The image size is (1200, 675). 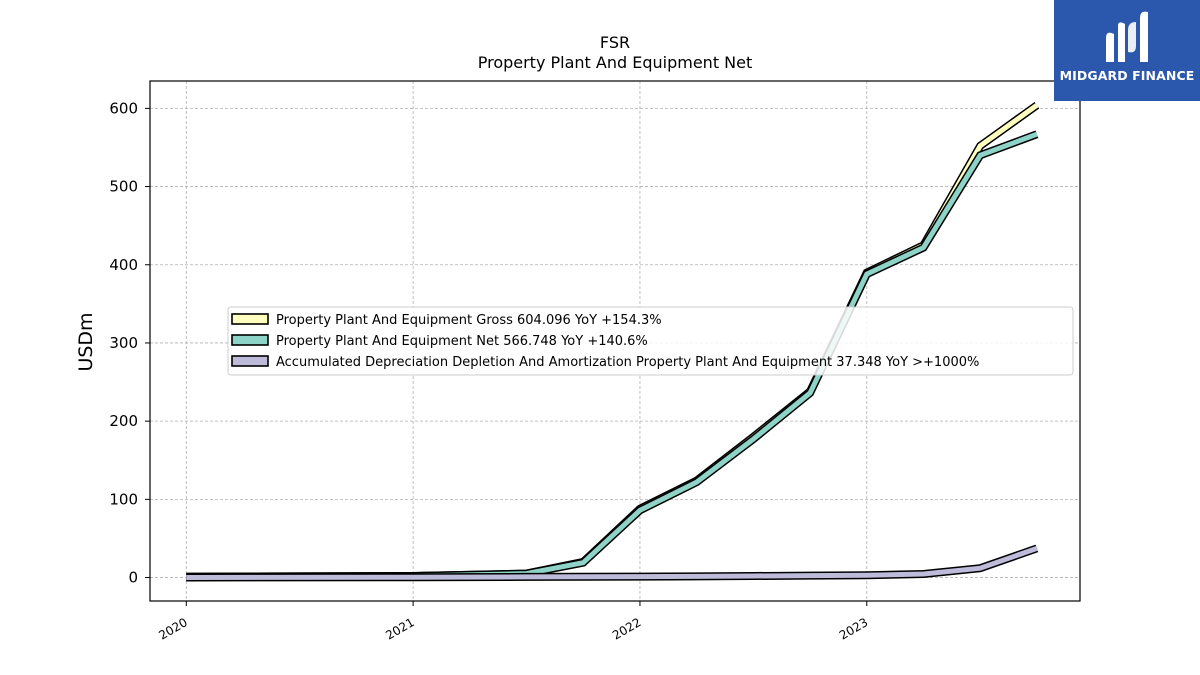 I want to click on brand-logo: MIDGARD FINANCE, so click(x=1127, y=50).